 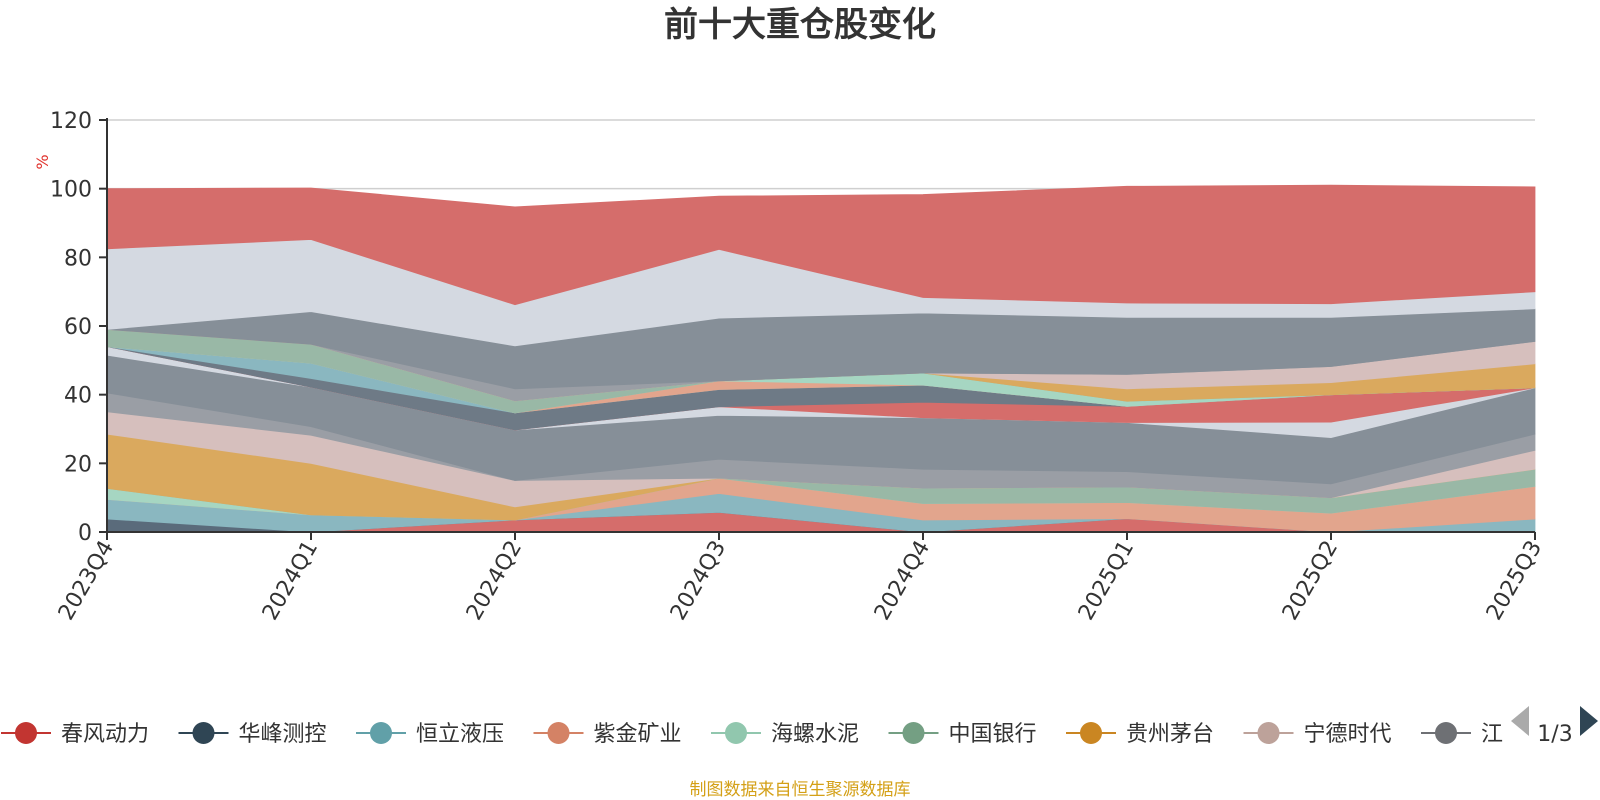 What do you see at coordinates (638, 734) in the screenshot?
I see `legend-label: 紫金矿业` at bounding box center [638, 734].